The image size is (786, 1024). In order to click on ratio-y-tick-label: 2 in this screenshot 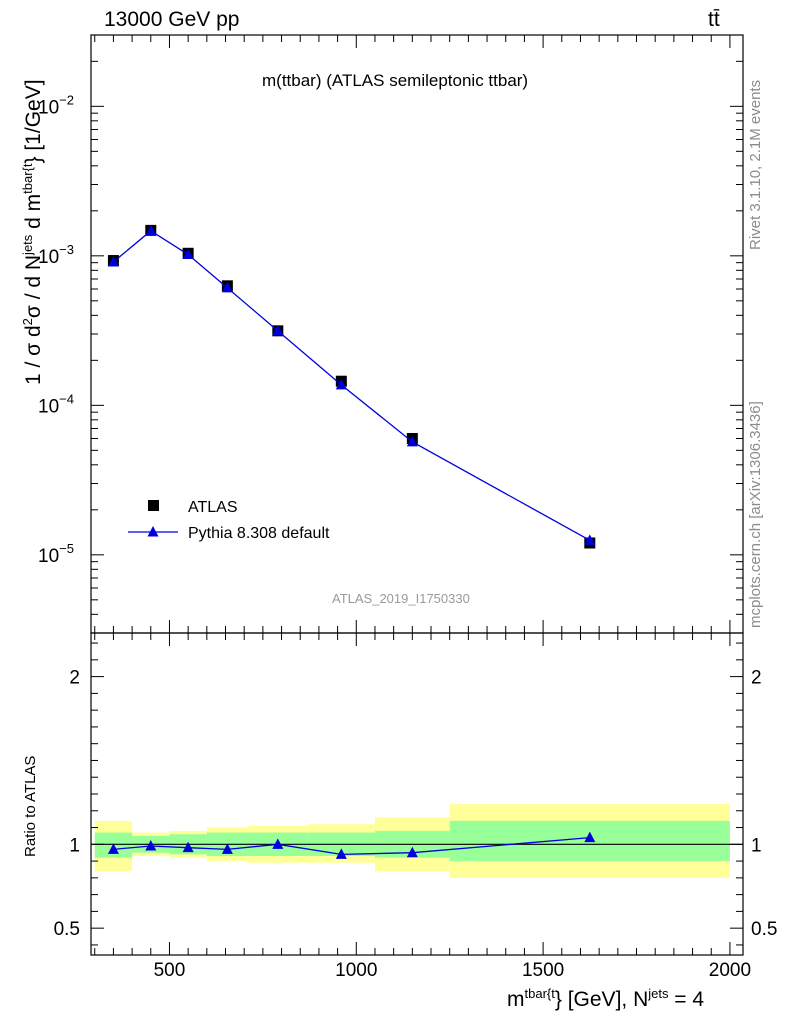, I will do `click(74, 678)`.